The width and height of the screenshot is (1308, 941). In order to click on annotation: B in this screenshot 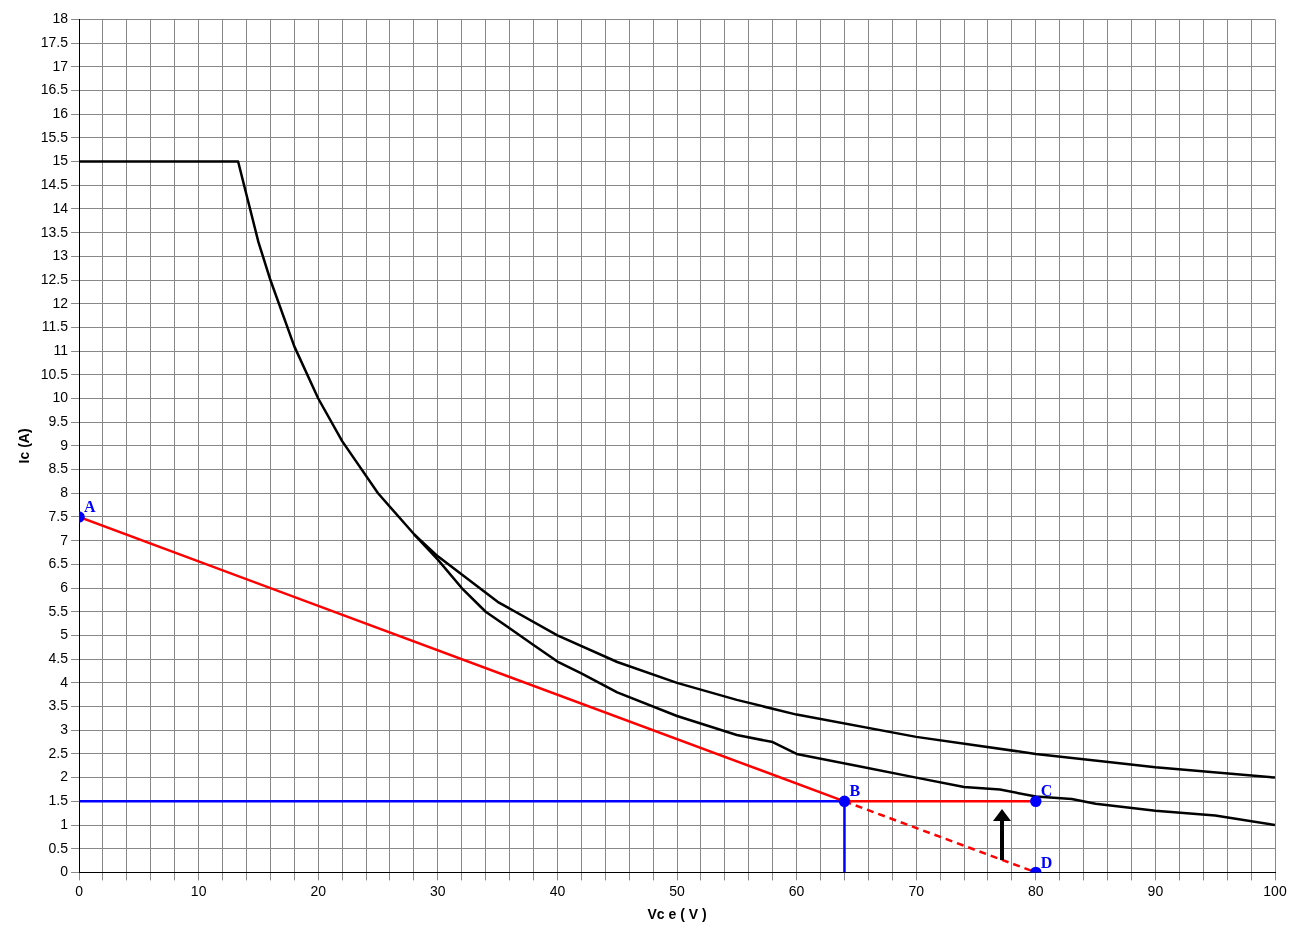, I will do `click(855, 791)`.